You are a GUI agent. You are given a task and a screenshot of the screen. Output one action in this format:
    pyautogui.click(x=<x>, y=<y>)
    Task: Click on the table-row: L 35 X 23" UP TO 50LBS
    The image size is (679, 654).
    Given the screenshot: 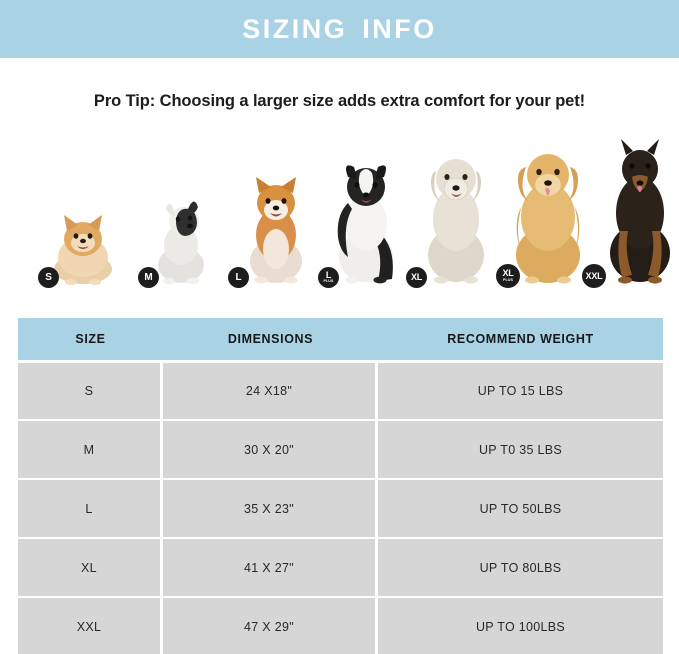 What is the action you would take?
    pyautogui.click(x=340, y=507)
    